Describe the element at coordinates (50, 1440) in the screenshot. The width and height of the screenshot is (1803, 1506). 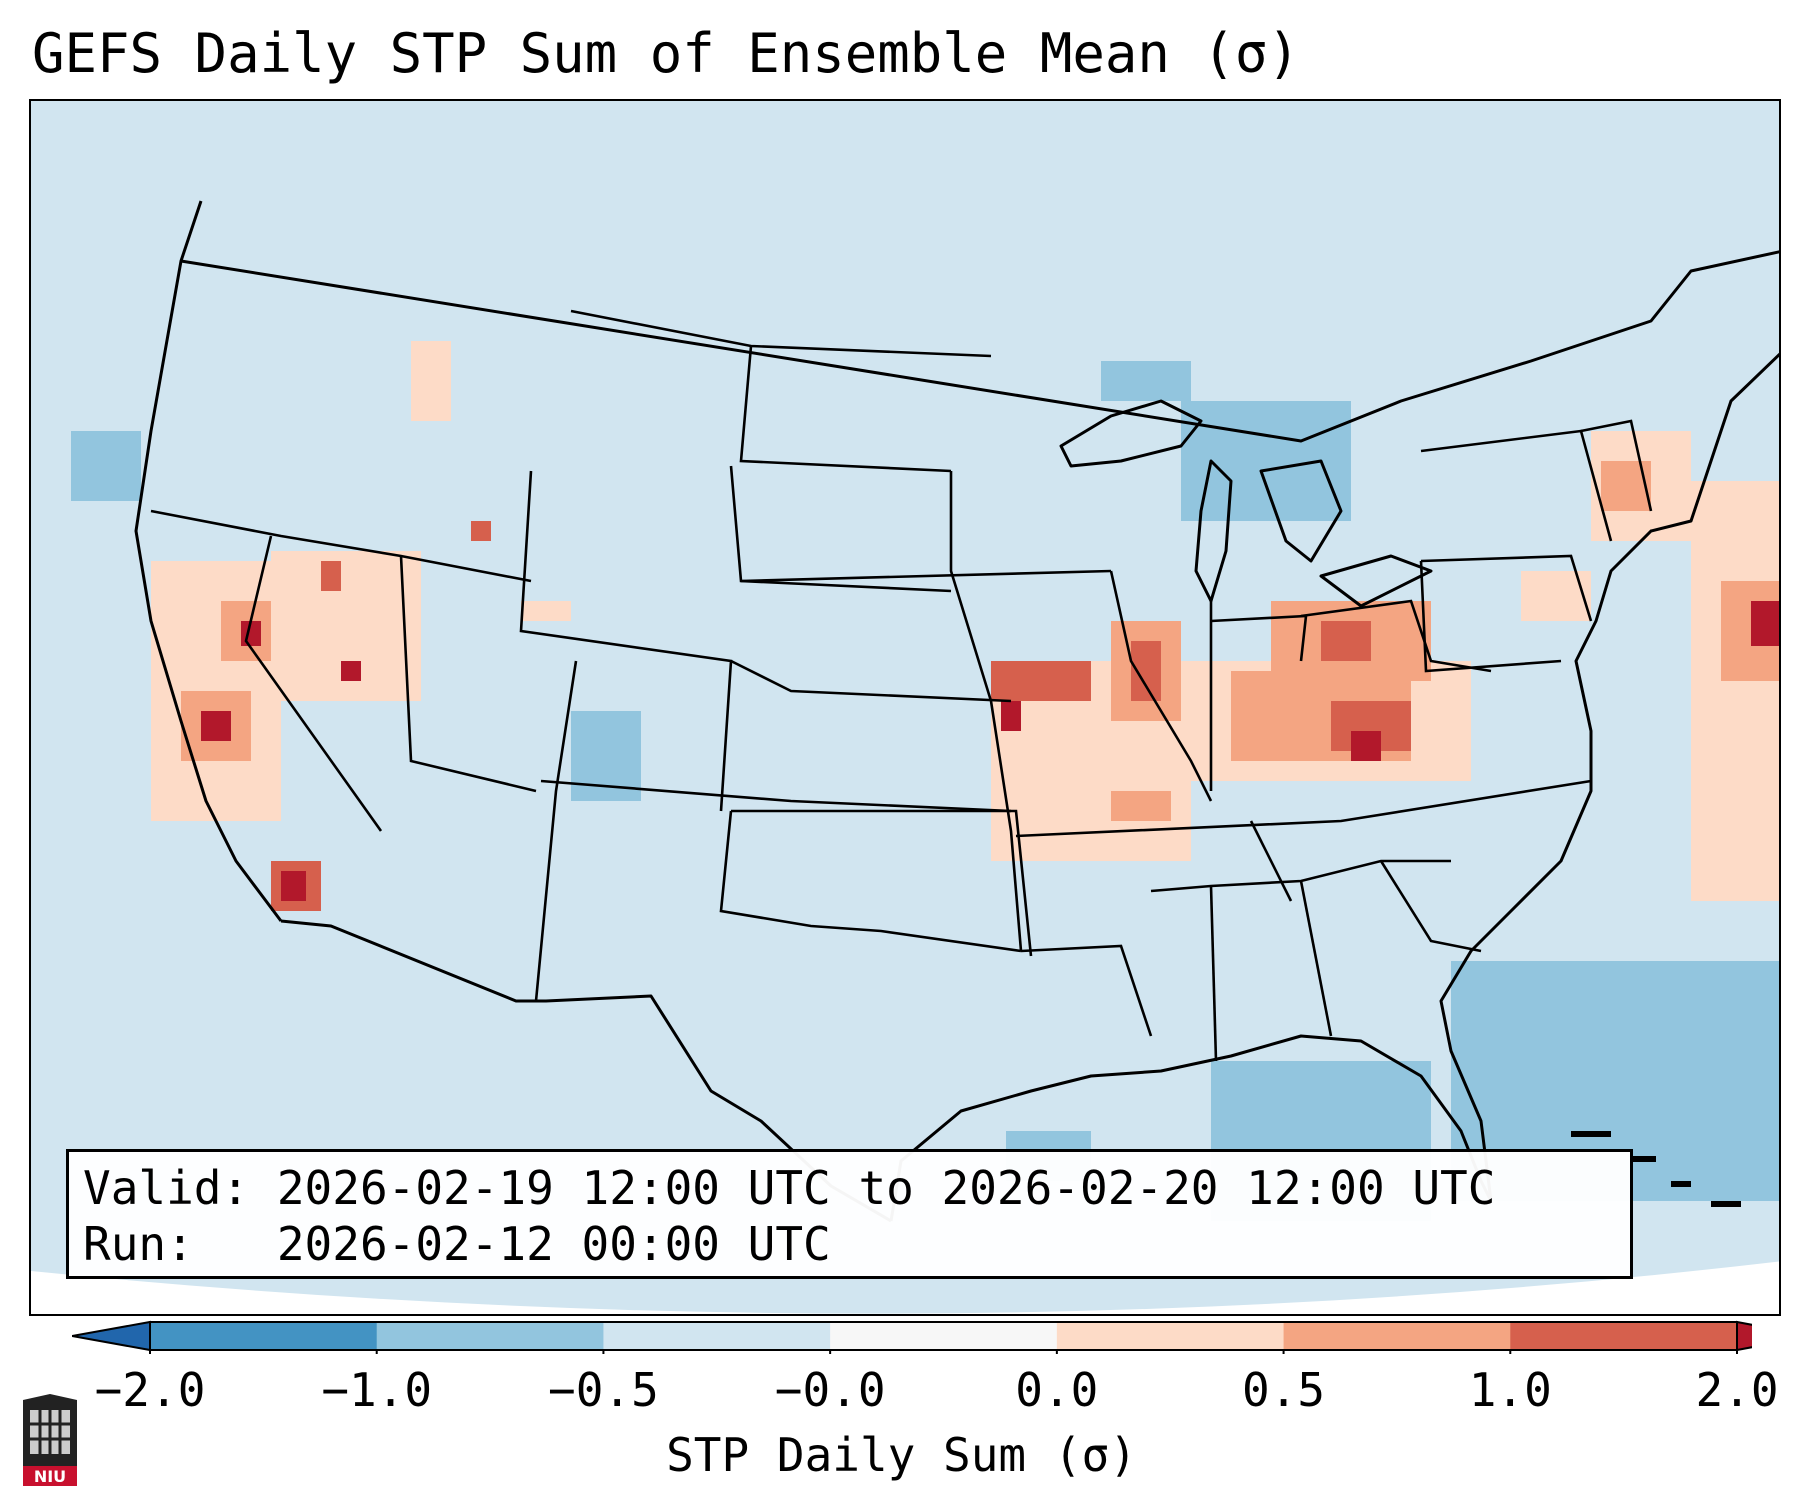
I see `niu-logo: NIU` at that location.